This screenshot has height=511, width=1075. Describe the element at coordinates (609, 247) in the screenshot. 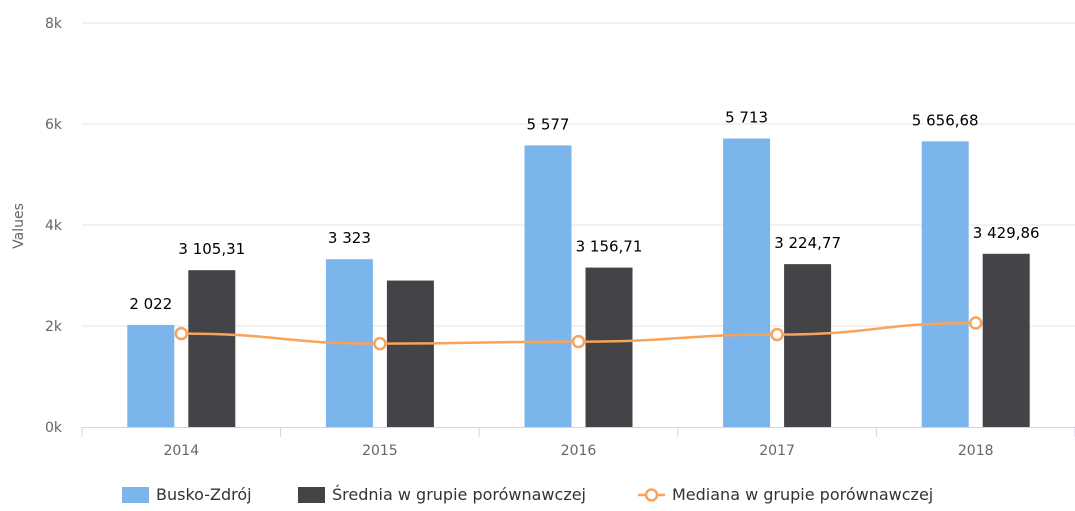

I see `data-label: 3 156,71` at that location.